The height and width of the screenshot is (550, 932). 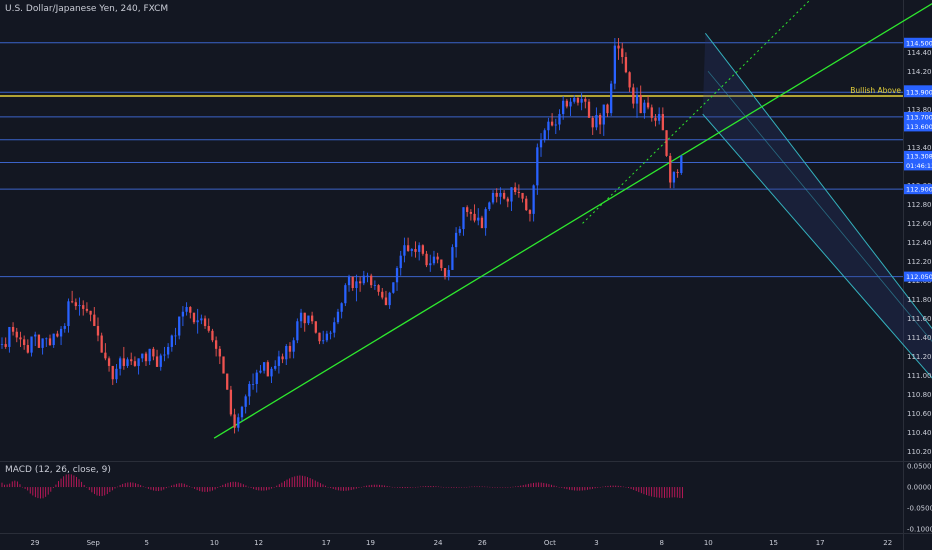 I want to click on price-tick-label: 114.400, so click(x=919, y=53).